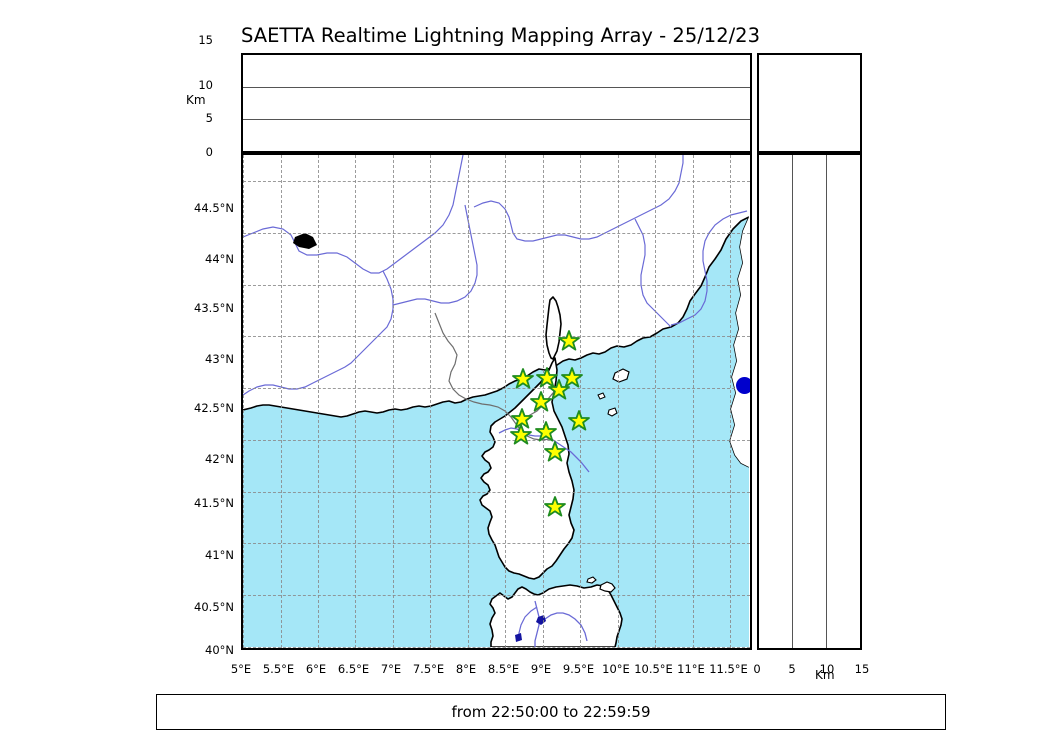 The height and width of the screenshot is (750, 1050). I want to click on map-xtick-10.5: 10.5°E, so click(653, 669).